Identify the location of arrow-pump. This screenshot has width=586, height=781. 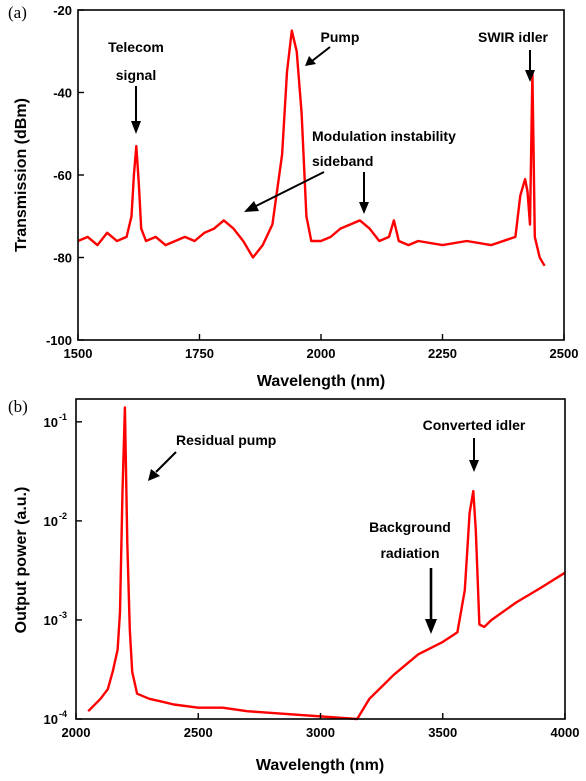
(318, 56).